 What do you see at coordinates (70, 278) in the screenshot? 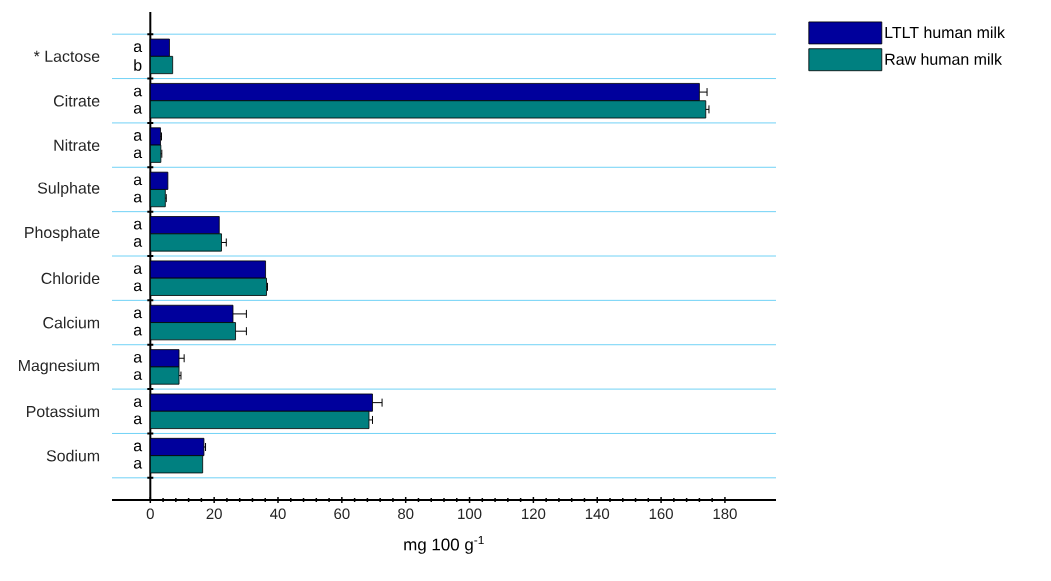
I see `y-tick-label: Chloride` at bounding box center [70, 278].